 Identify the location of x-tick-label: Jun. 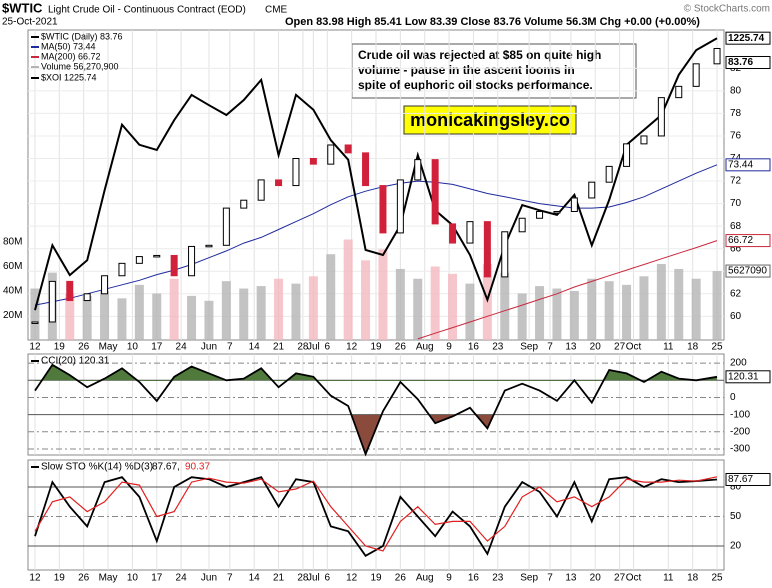
(209, 578).